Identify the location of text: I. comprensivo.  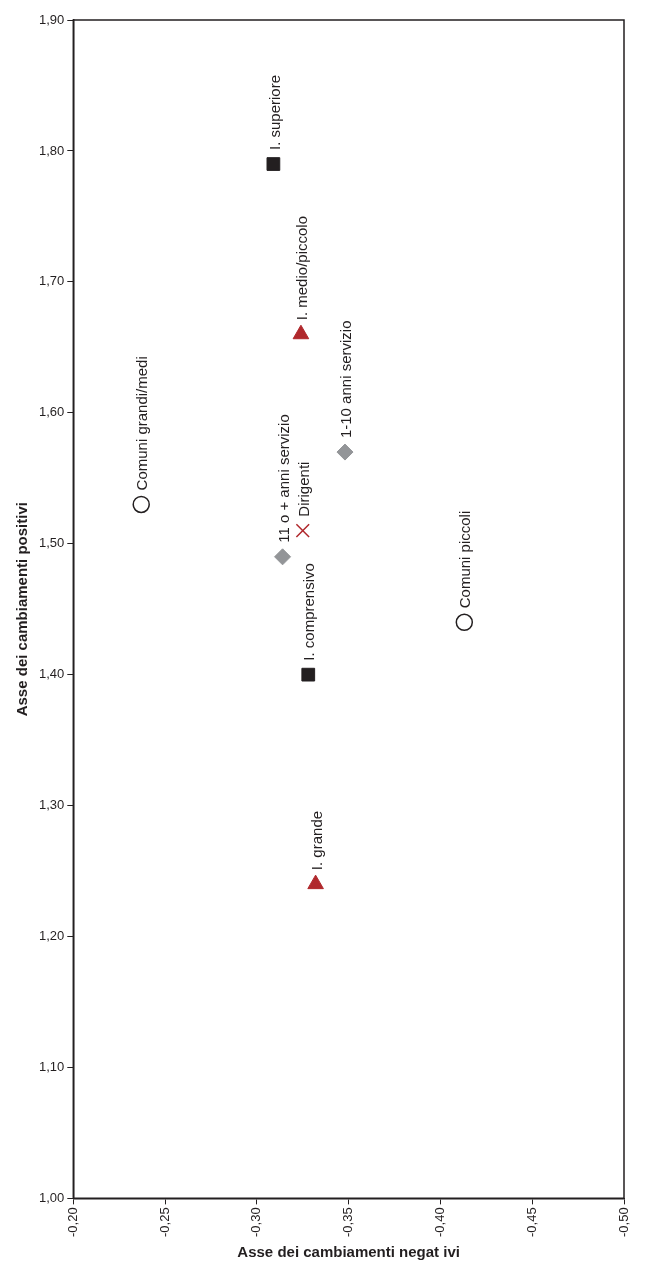
(309, 612).